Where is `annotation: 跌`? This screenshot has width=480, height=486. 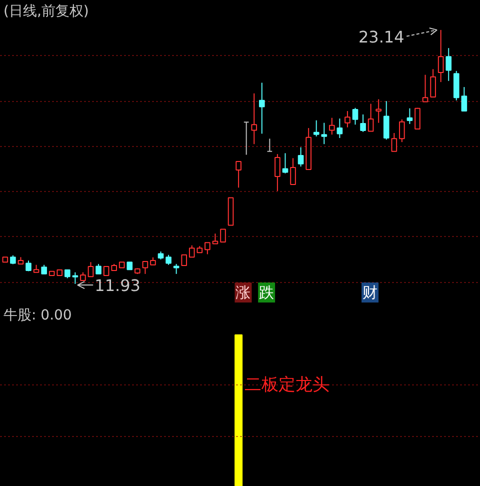
annotation: 跌 is located at coordinates (266, 293).